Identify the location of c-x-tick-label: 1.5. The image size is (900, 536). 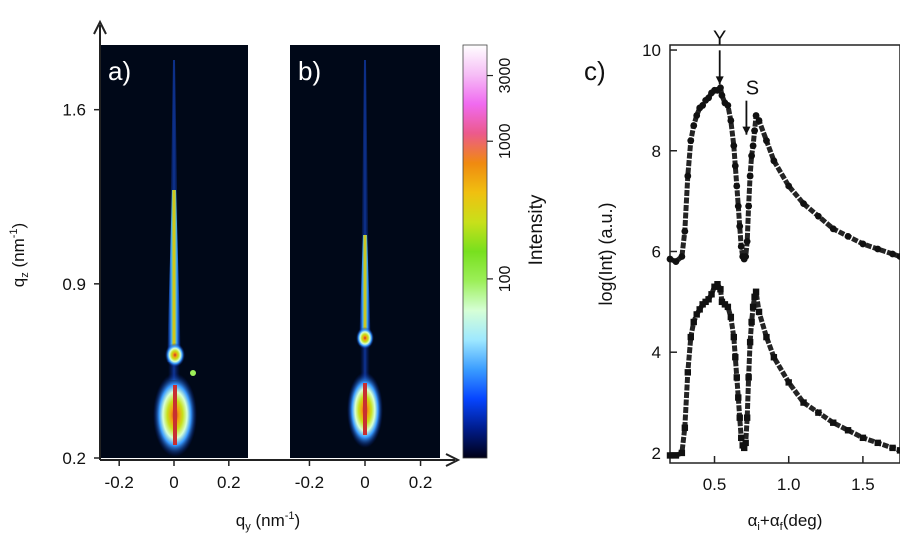
(863, 484).